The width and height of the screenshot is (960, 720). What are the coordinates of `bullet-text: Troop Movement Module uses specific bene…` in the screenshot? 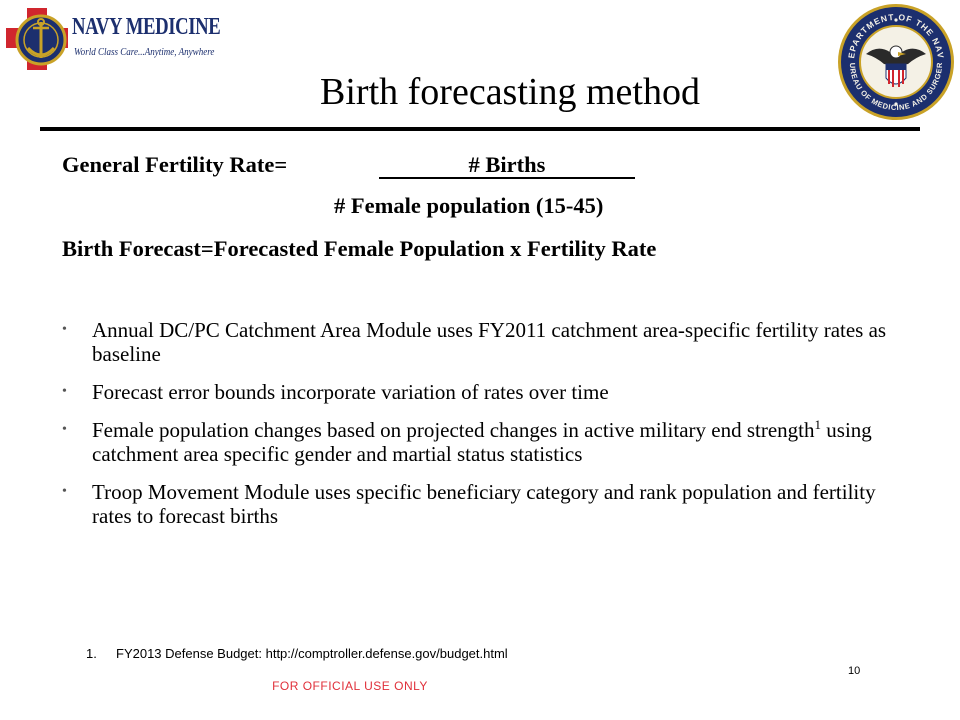 It's located at (484, 504).